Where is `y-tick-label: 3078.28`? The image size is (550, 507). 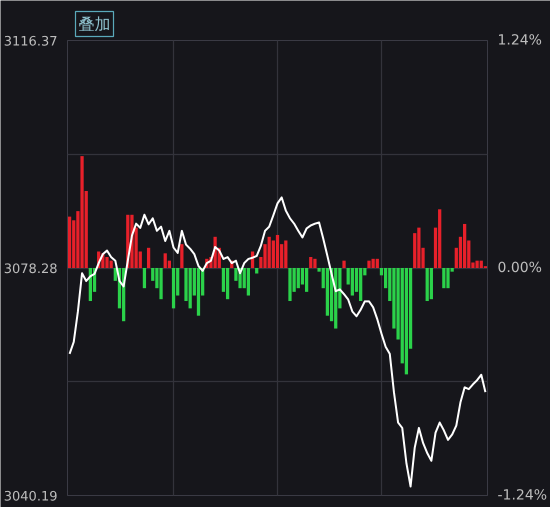 y-tick-label: 3078.28 is located at coordinates (31, 269).